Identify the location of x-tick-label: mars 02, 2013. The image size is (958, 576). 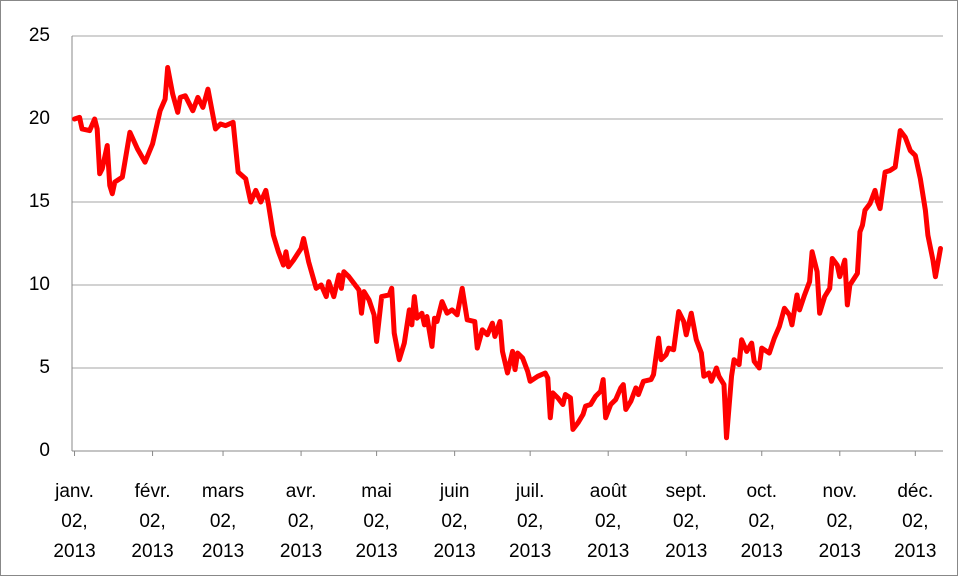
(223, 521).